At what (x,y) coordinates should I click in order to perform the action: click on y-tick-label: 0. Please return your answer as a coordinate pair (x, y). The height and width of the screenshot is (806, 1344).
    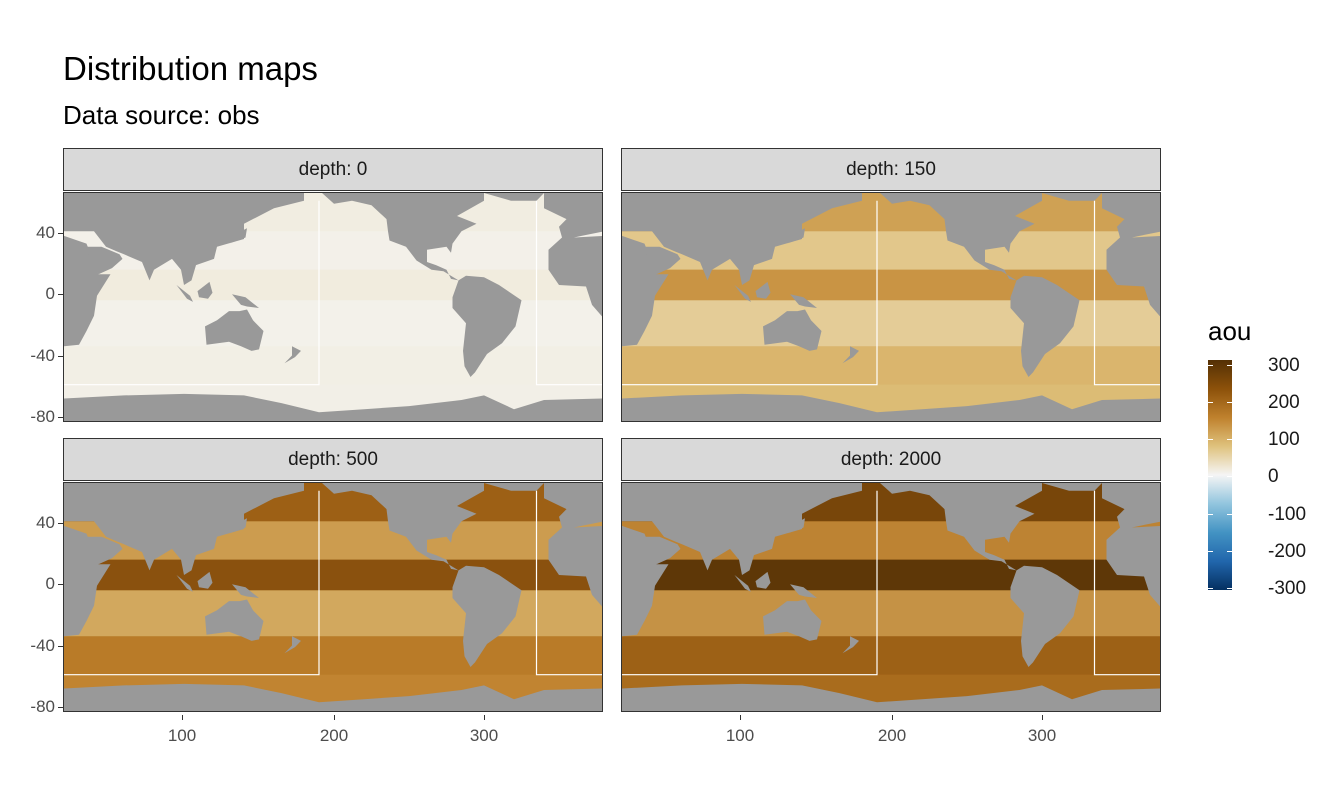
    Looking at the image, I should click on (50, 583).